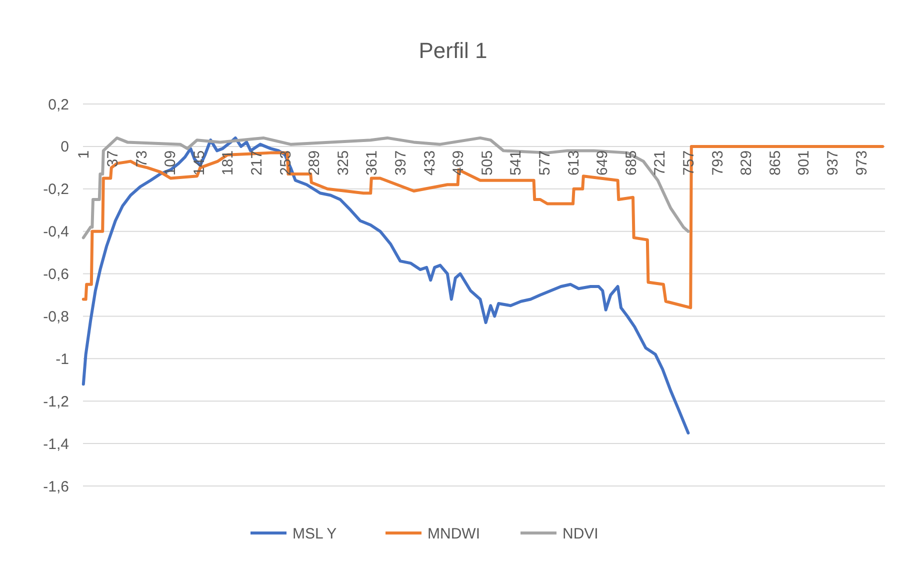  Describe the element at coordinates (343, 163) in the screenshot. I see `x-tick-label: 325` at that location.